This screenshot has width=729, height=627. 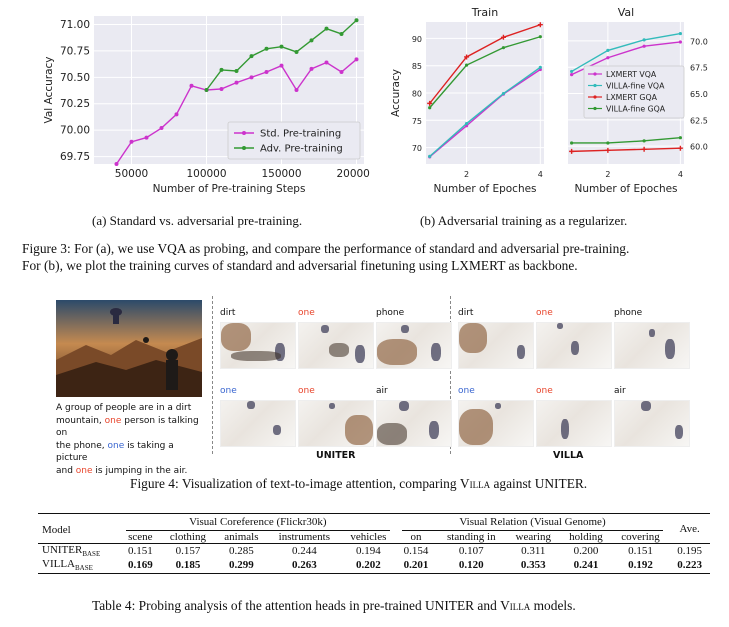 I want to click on x-tick-label: 50000, so click(x=131, y=174).